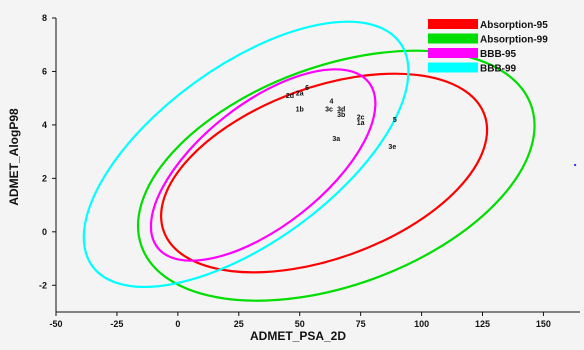  What do you see at coordinates (341, 110) in the screenshot?
I see `point-label: 3d` at bounding box center [341, 110].